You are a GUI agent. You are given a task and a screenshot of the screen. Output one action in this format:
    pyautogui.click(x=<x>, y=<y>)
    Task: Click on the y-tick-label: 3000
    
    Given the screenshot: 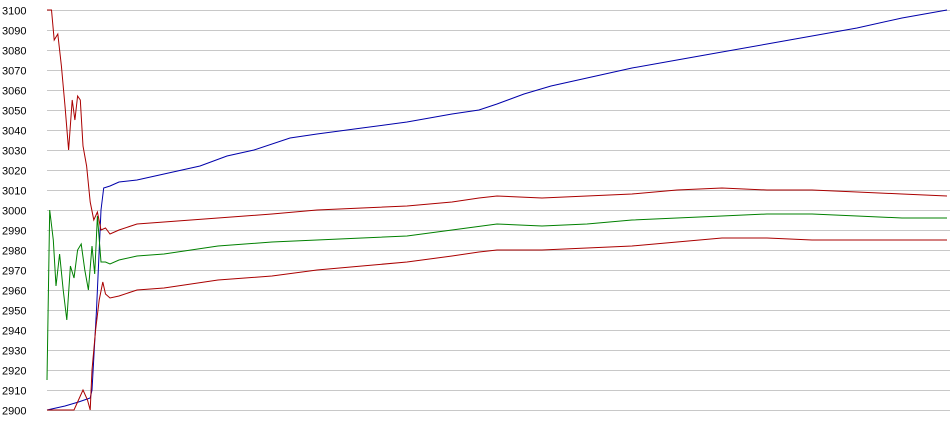 What is the action you would take?
    pyautogui.click(x=14, y=212)
    